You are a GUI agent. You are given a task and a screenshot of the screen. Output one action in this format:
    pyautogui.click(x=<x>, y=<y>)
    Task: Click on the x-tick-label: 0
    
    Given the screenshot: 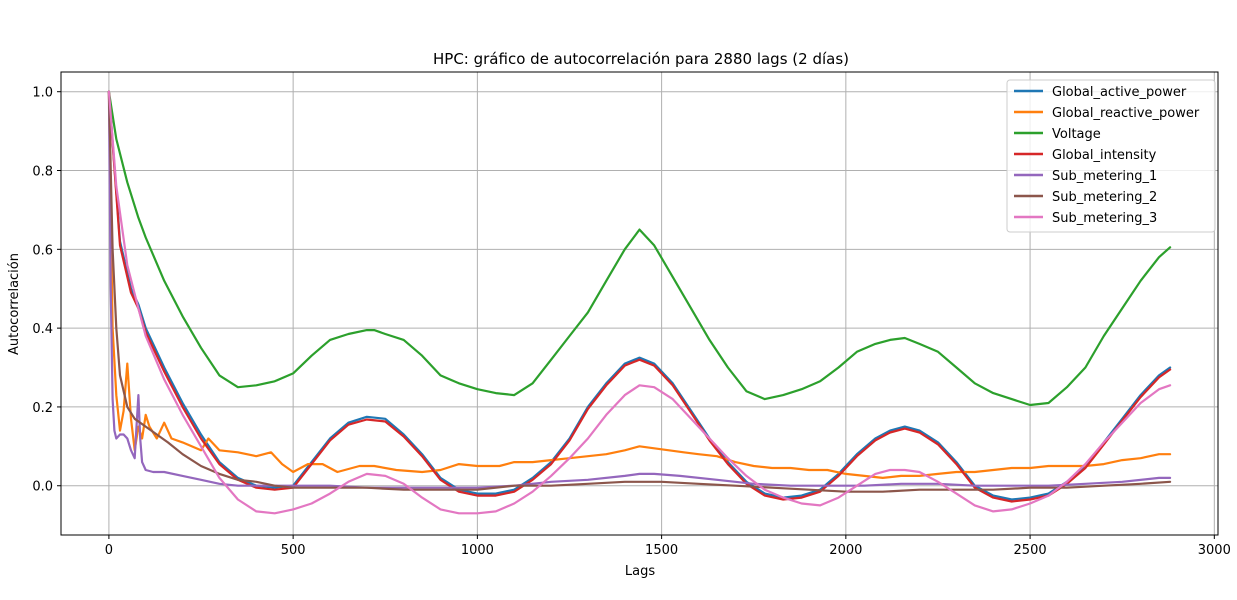 What is the action you would take?
    pyautogui.click(x=109, y=550)
    